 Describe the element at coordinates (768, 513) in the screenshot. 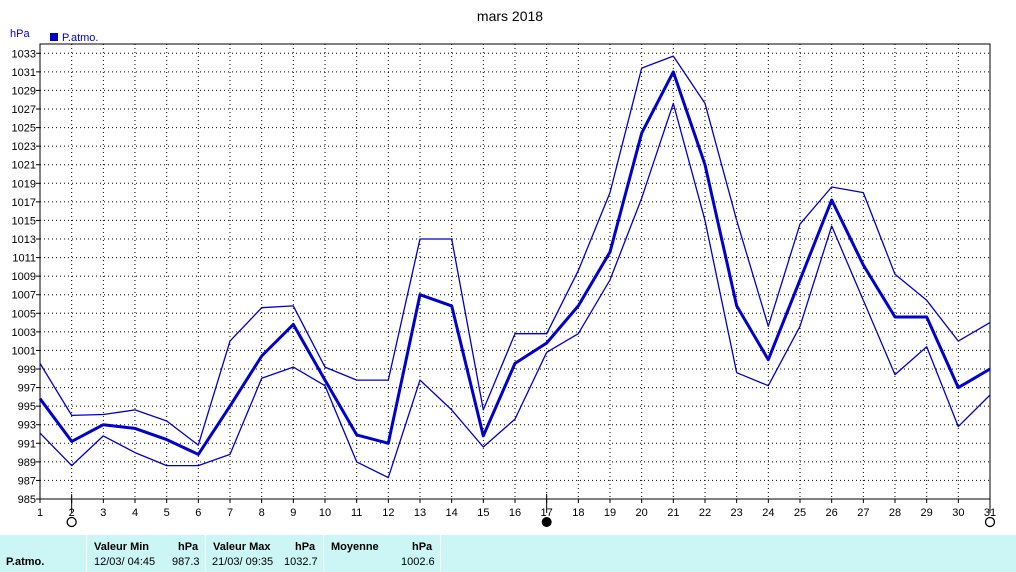

I see `x-tick-label: 24` at that location.